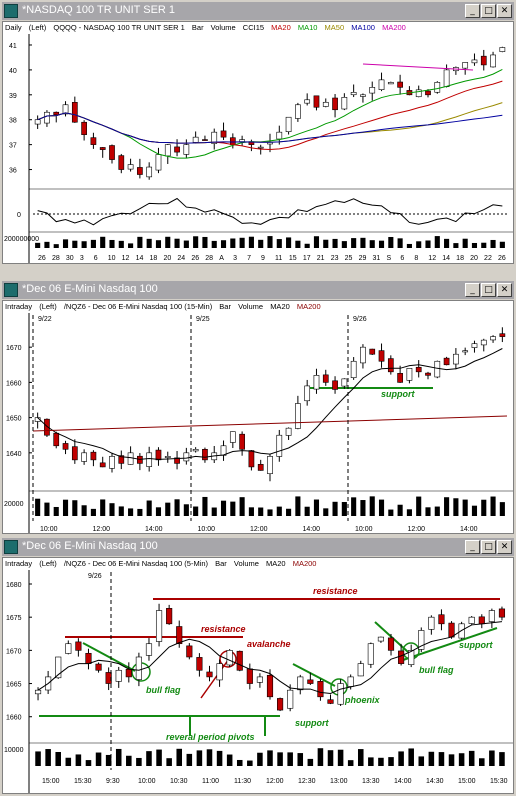 The height and width of the screenshot is (796, 516). Describe the element at coordinates (499, 781) in the screenshot. I see `x-tick-label: 15:30` at that location.